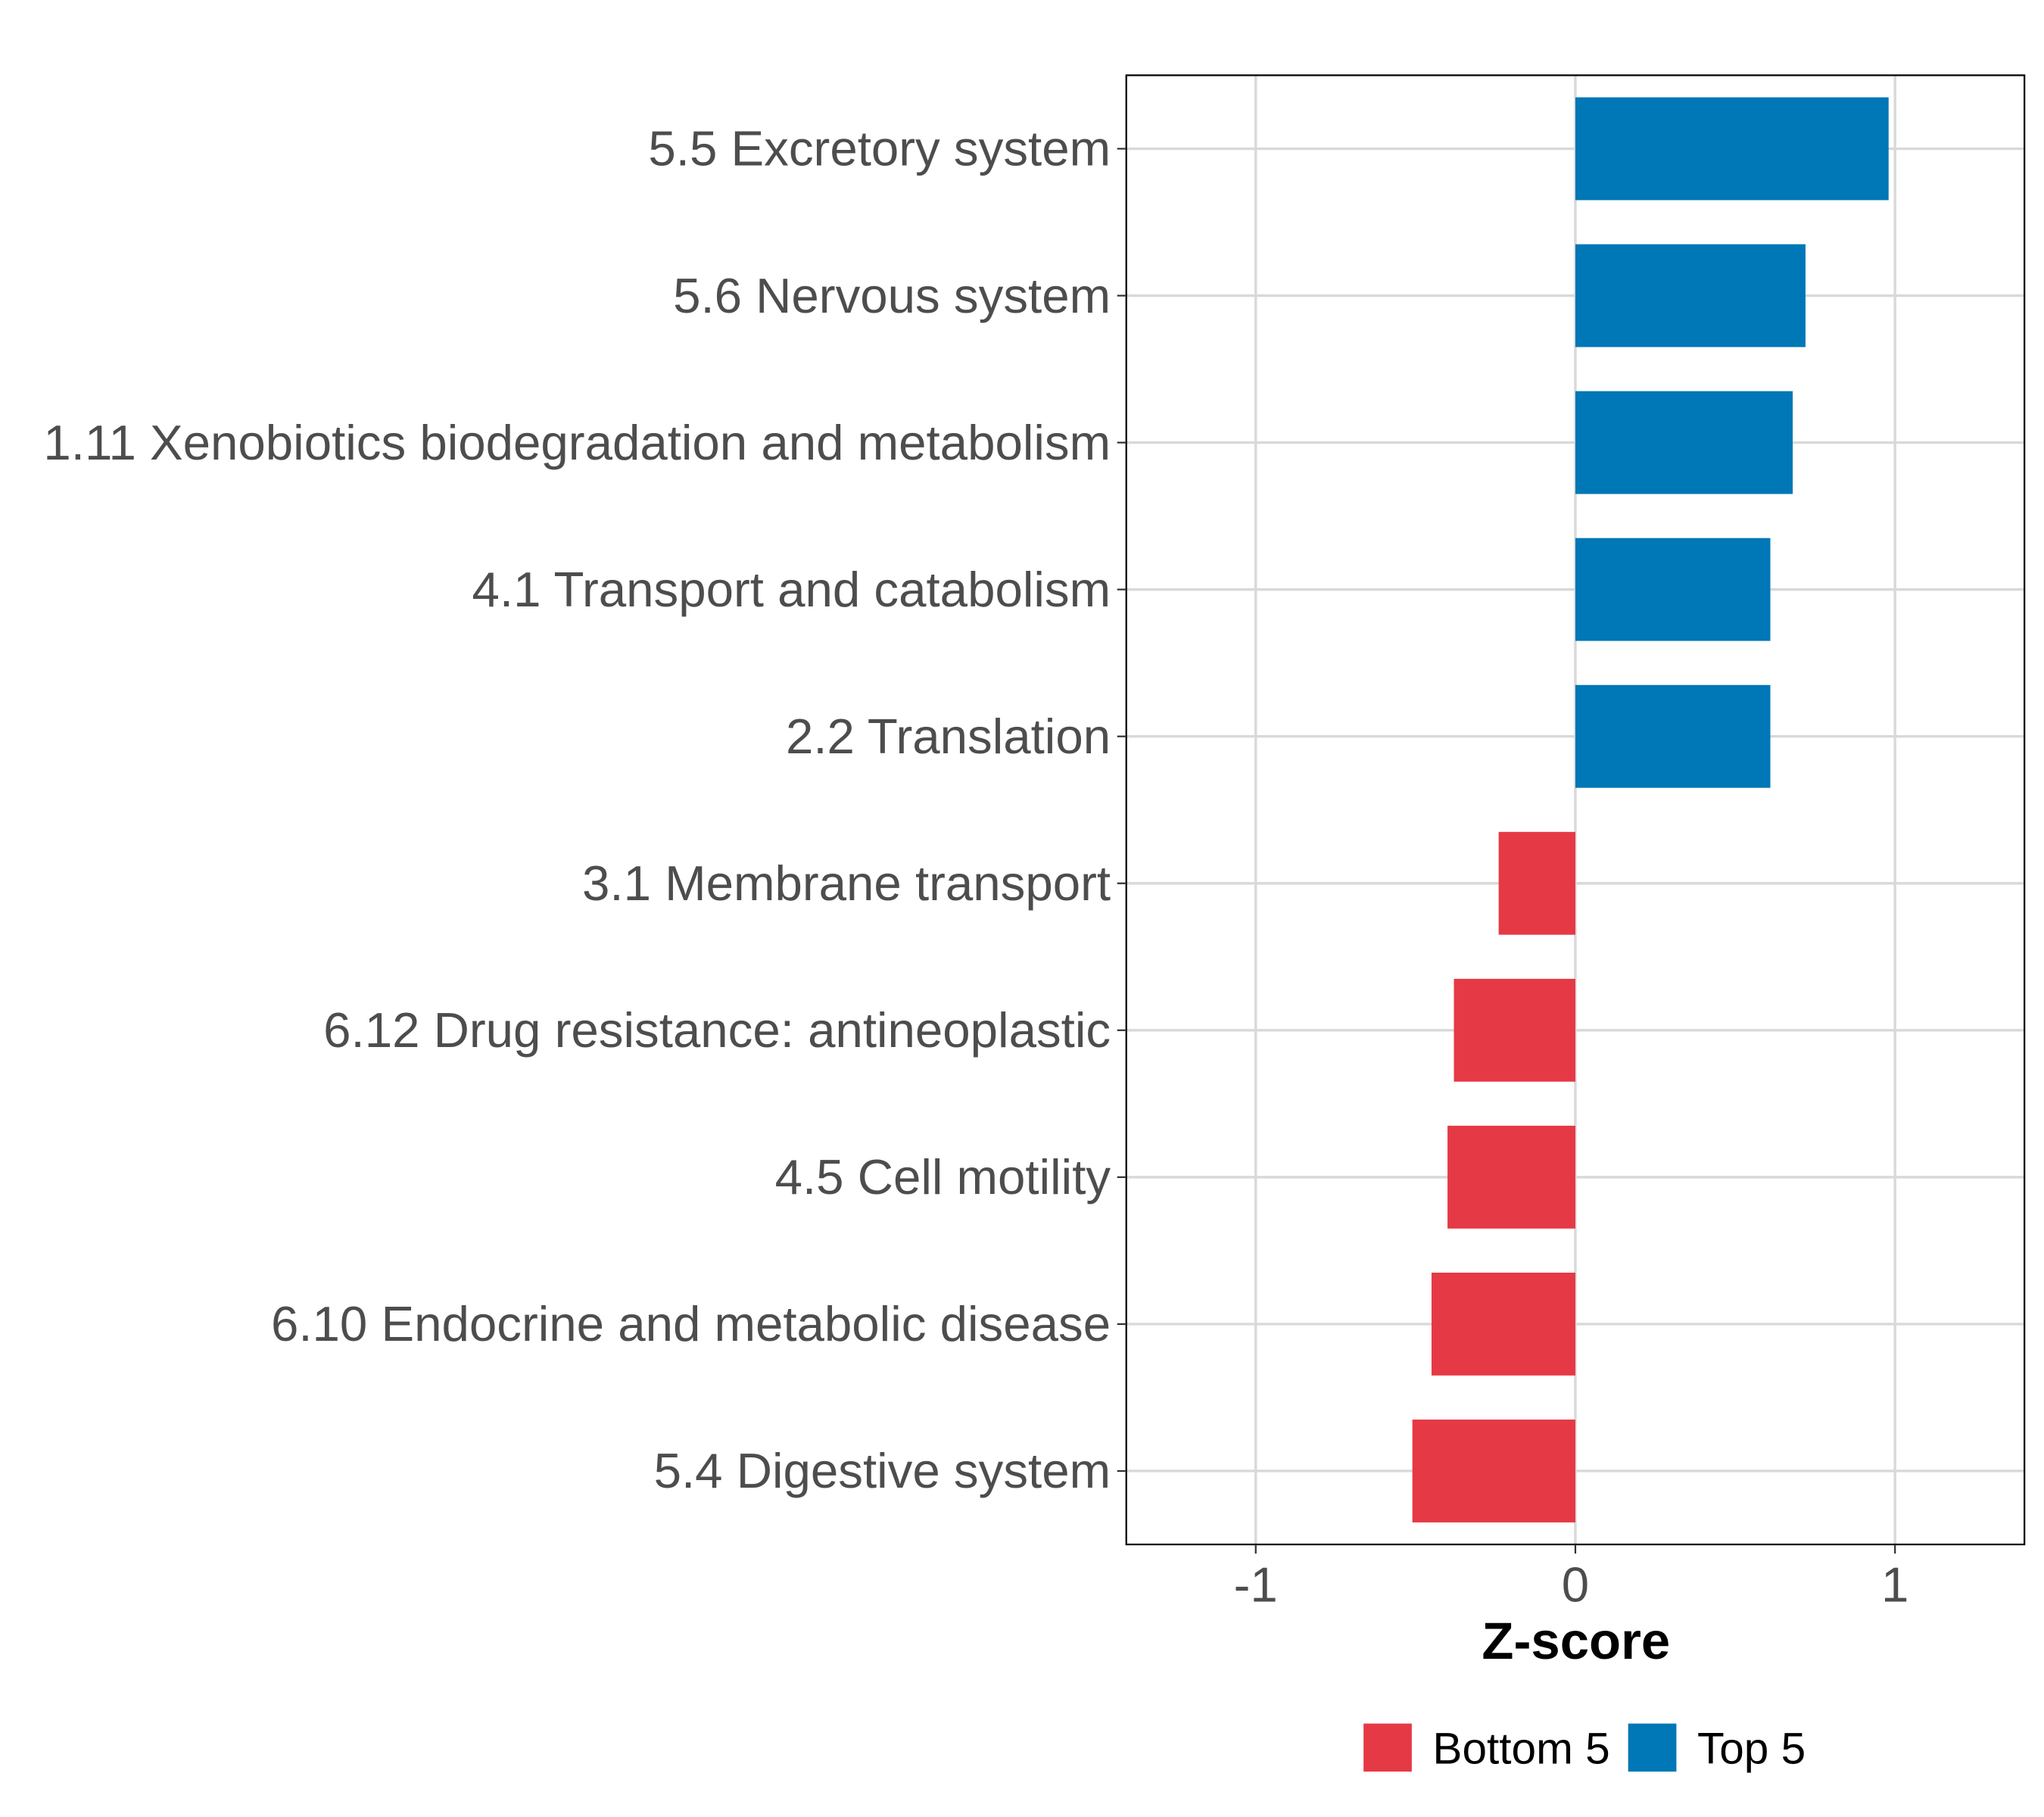  What do you see at coordinates (1576, 1641) in the screenshot?
I see `x-axis-title: Z-score` at bounding box center [1576, 1641].